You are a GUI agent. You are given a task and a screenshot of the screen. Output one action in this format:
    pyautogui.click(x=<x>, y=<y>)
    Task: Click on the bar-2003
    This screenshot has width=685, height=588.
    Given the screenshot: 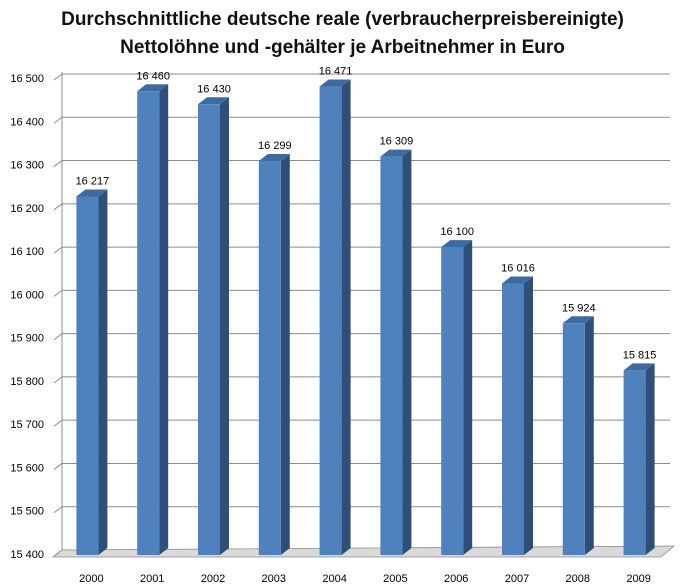 What is the action you would take?
    pyautogui.click(x=274, y=354)
    